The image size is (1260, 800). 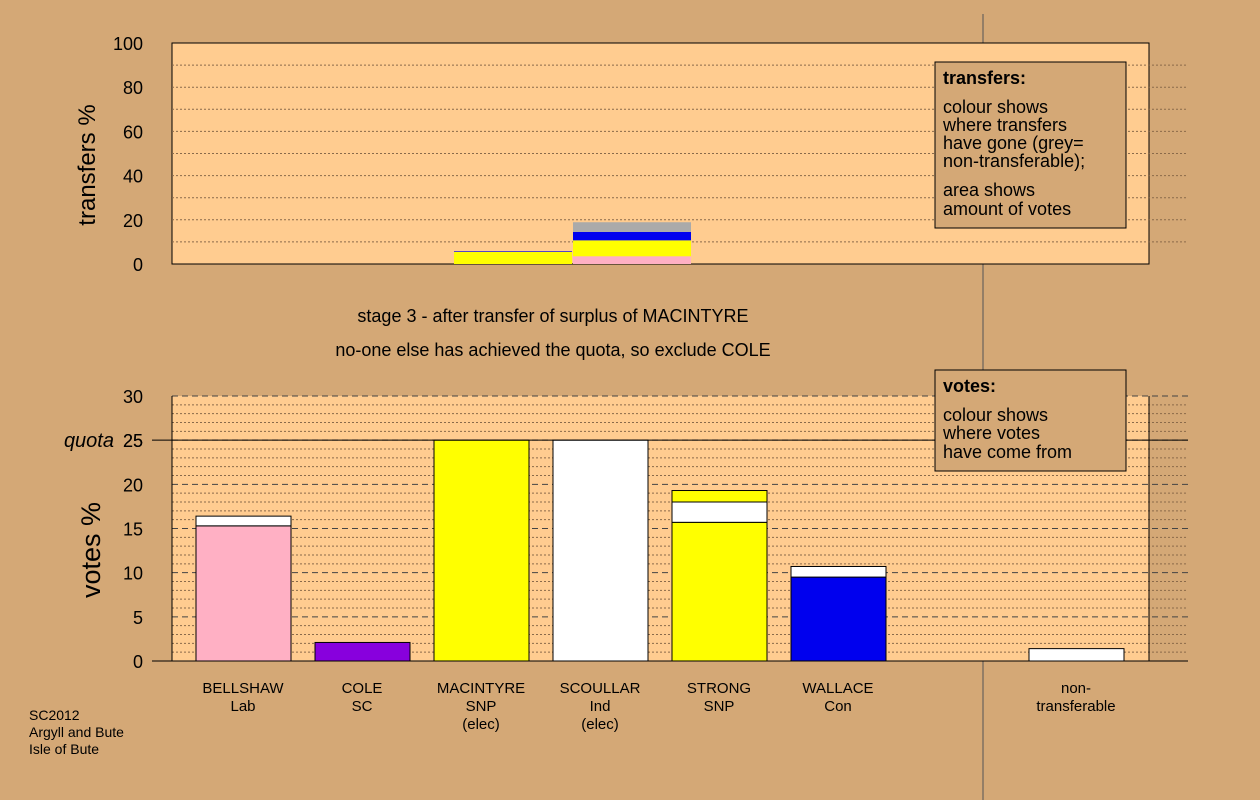 What do you see at coordinates (600, 688) in the screenshot?
I see `category-label: SCOULLAR` at bounding box center [600, 688].